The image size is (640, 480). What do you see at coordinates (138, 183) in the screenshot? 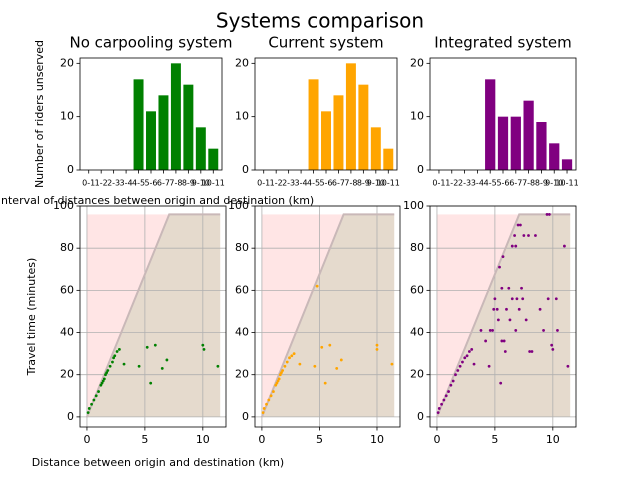
I see `x-tick-label: 4-5` at bounding box center [138, 183].